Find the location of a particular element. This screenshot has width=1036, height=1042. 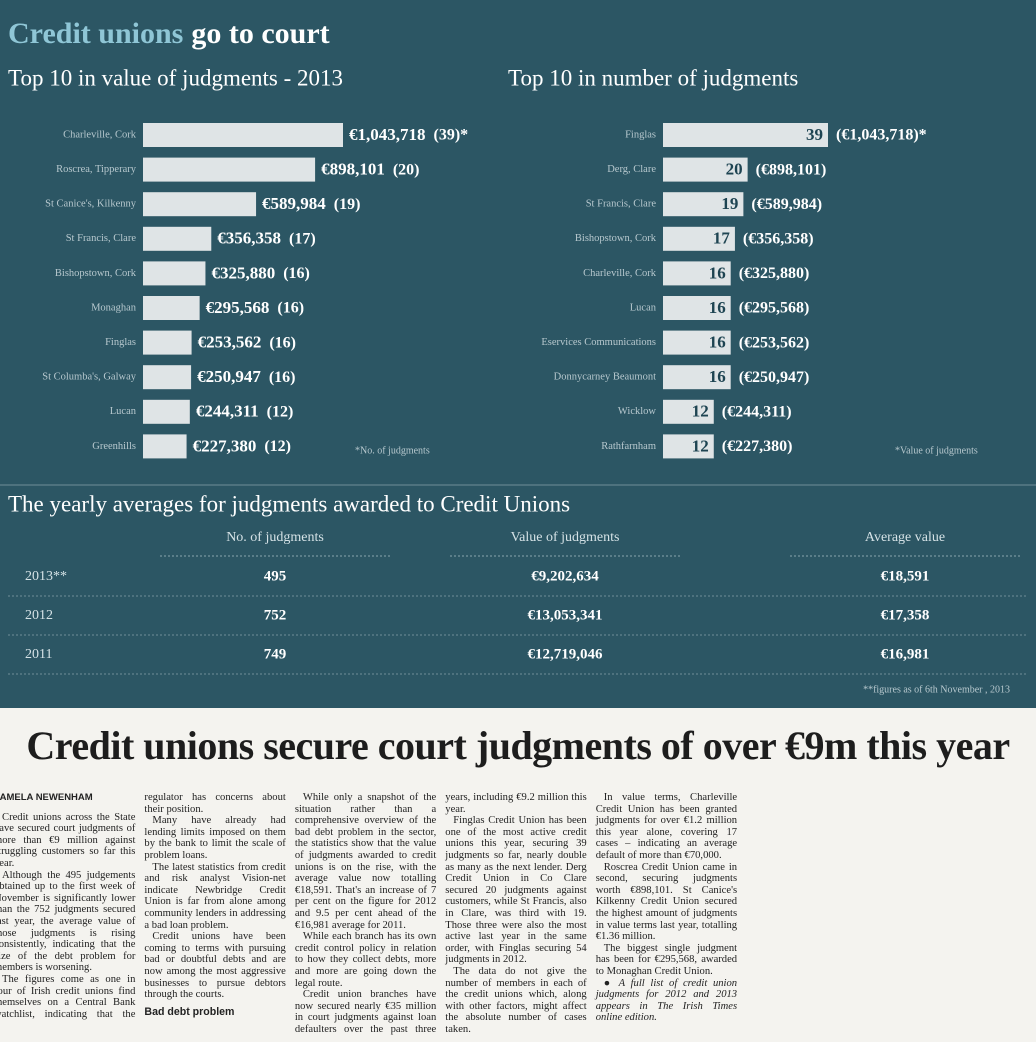

value-label: €325,880 is located at coordinates (243, 272).